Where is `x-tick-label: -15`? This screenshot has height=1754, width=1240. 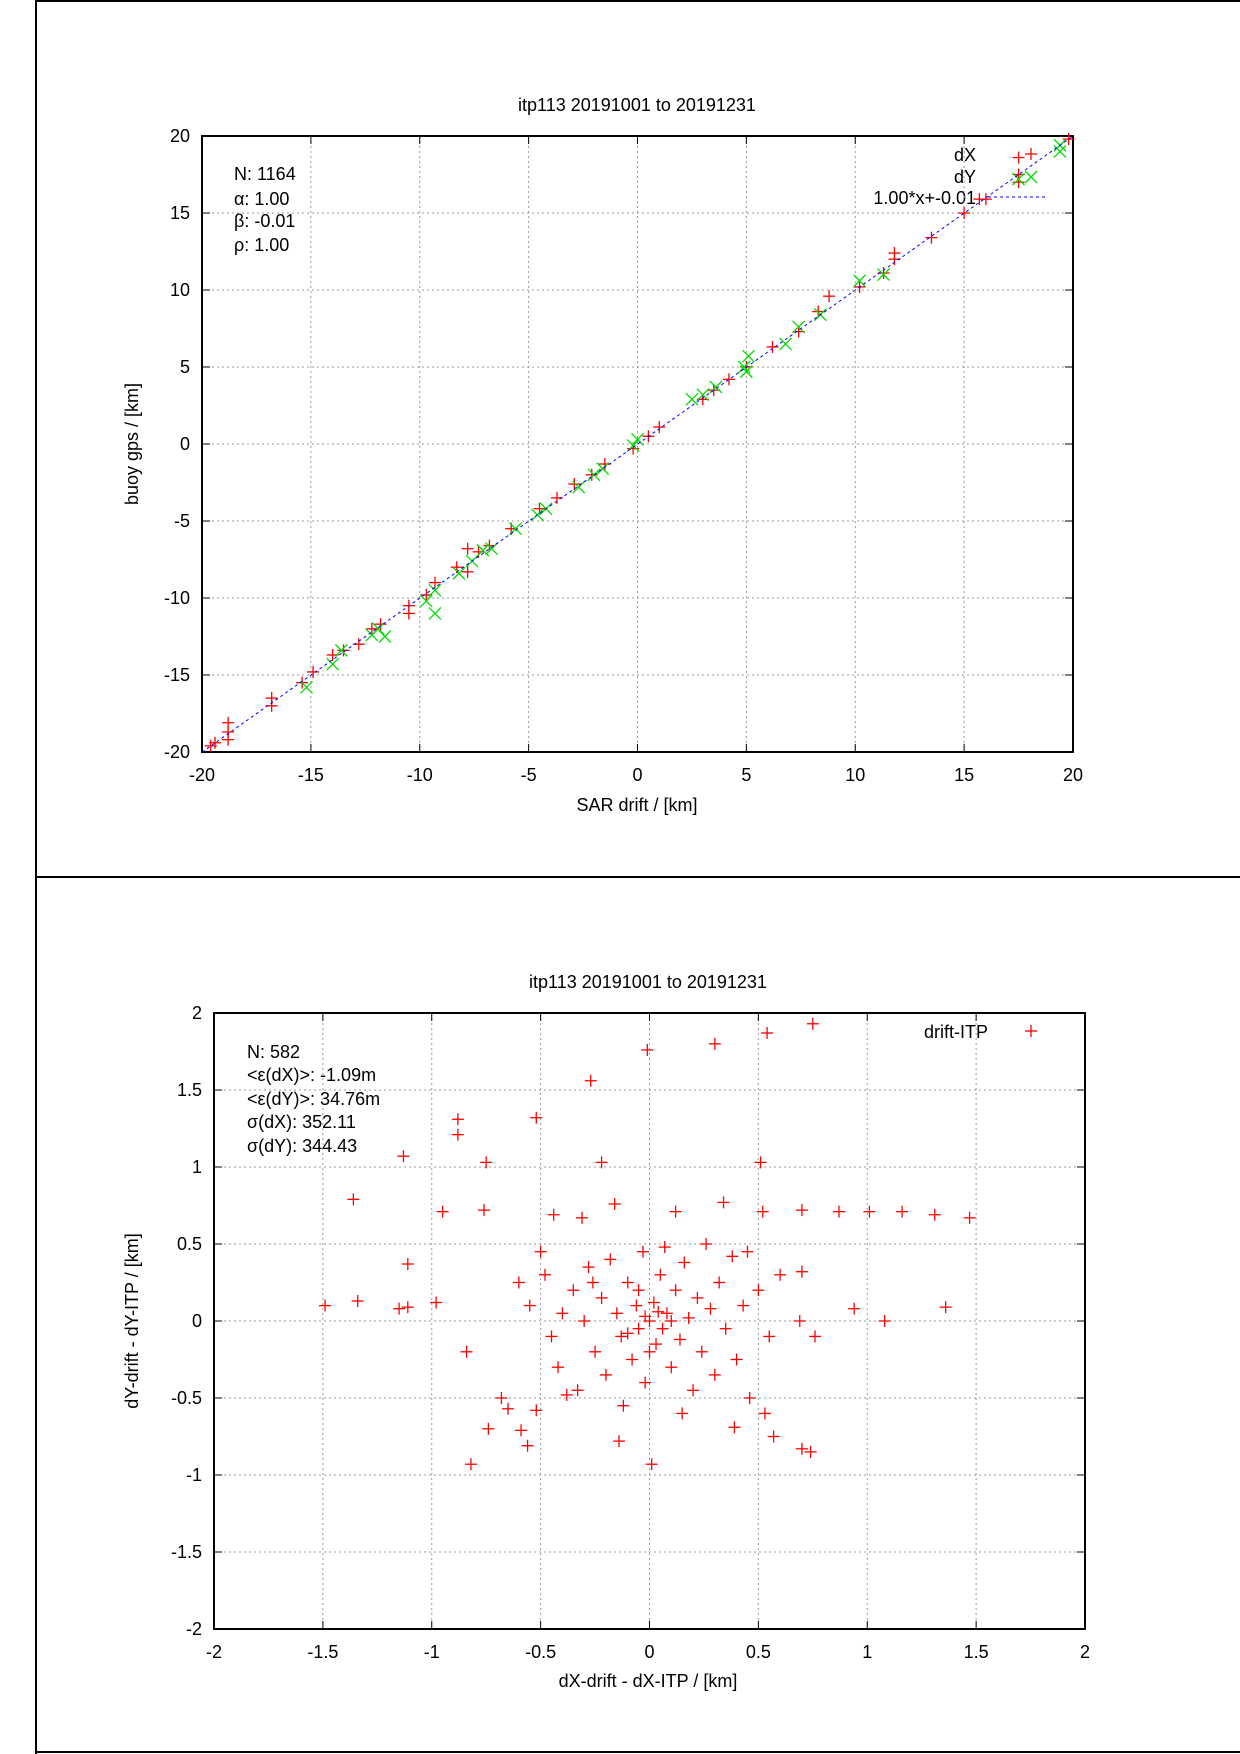
x-tick-label: -15 is located at coordinates (311, 775).